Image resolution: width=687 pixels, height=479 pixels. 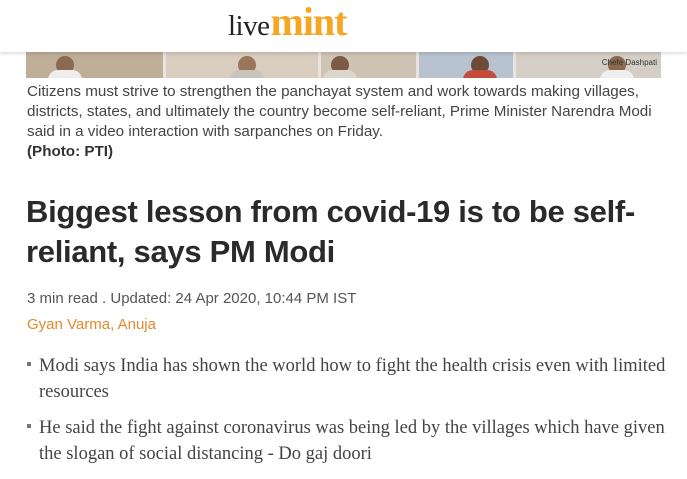 I want to click on author-link: Anuja, so click(x=136, y=324).